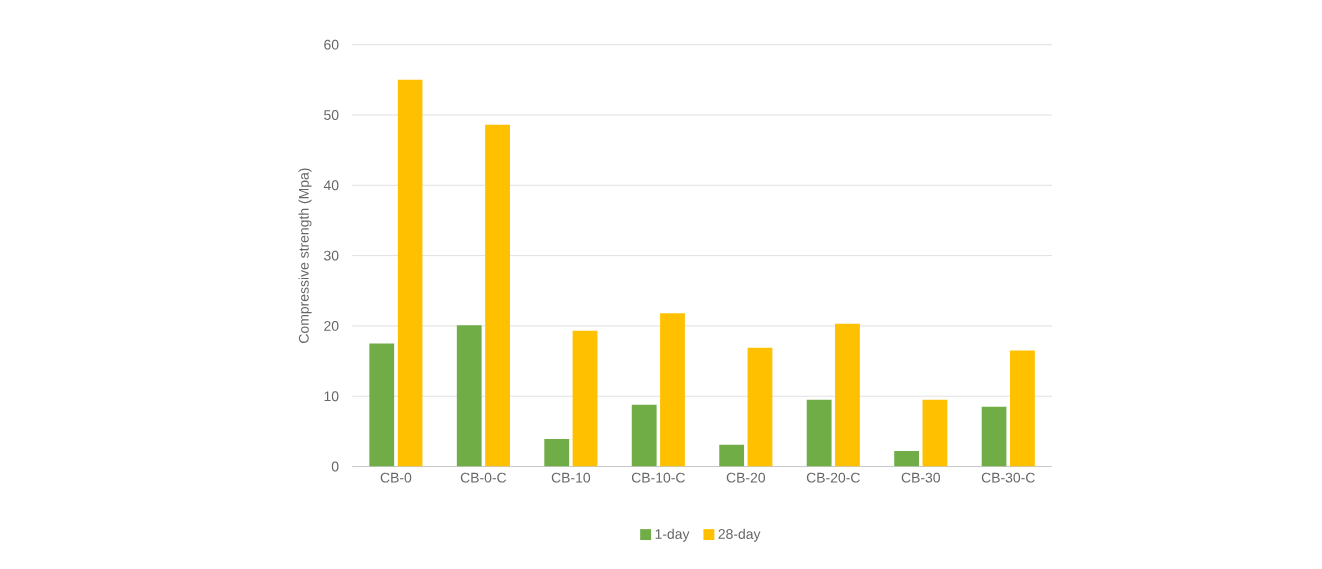  Describe the element at coordinates (331, 115) in the screenshot. I see `y-tick-label: 50` at that location.